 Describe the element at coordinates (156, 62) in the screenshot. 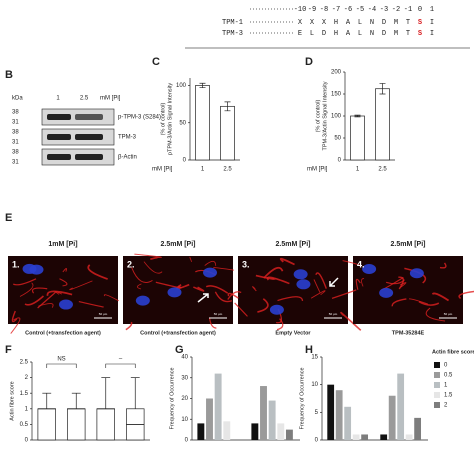

I see `panel-letter: C` at that location.